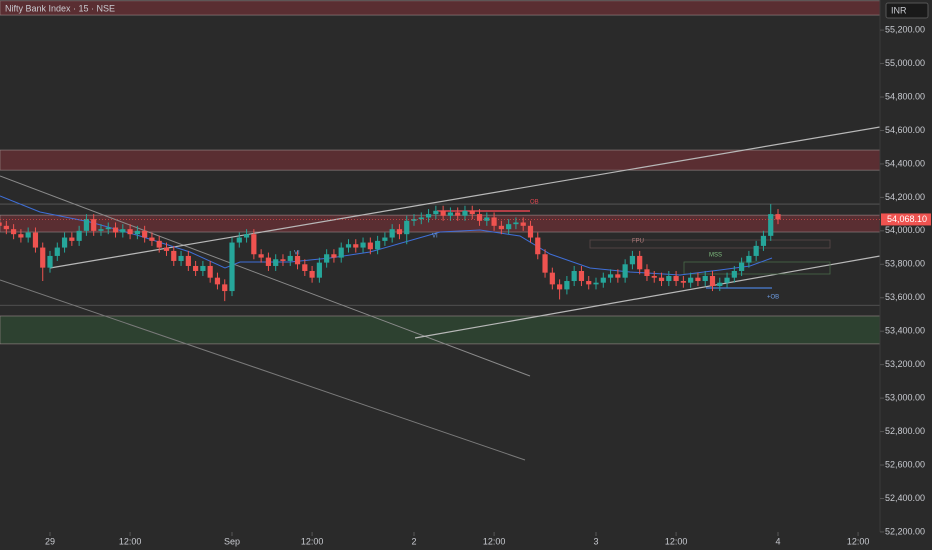  What do you see at coordinates (905, 230) in the screenshot?
I see `y-tick-label: 54,000.00` at bounding box center [905, 230].